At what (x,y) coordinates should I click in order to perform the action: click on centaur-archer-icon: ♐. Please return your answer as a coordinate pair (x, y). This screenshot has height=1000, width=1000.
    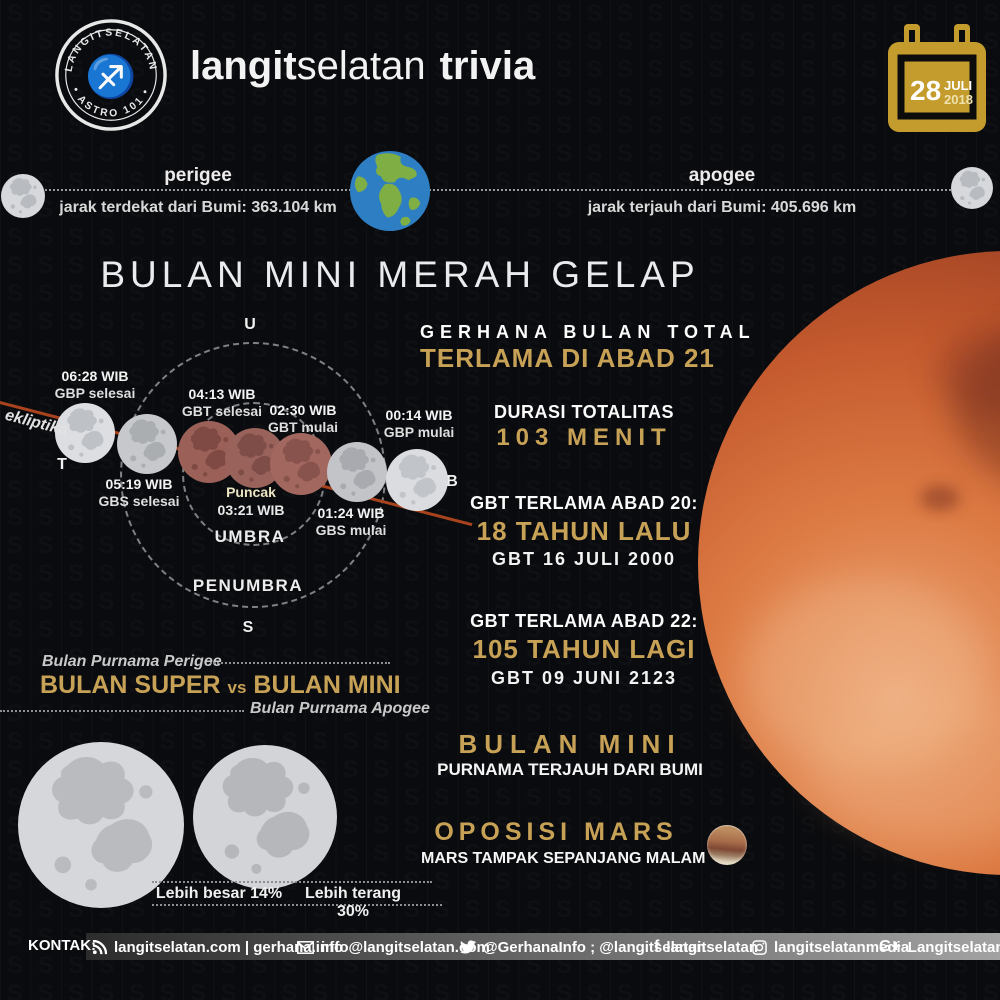
    Looking at the image, I should click on (110, 77).